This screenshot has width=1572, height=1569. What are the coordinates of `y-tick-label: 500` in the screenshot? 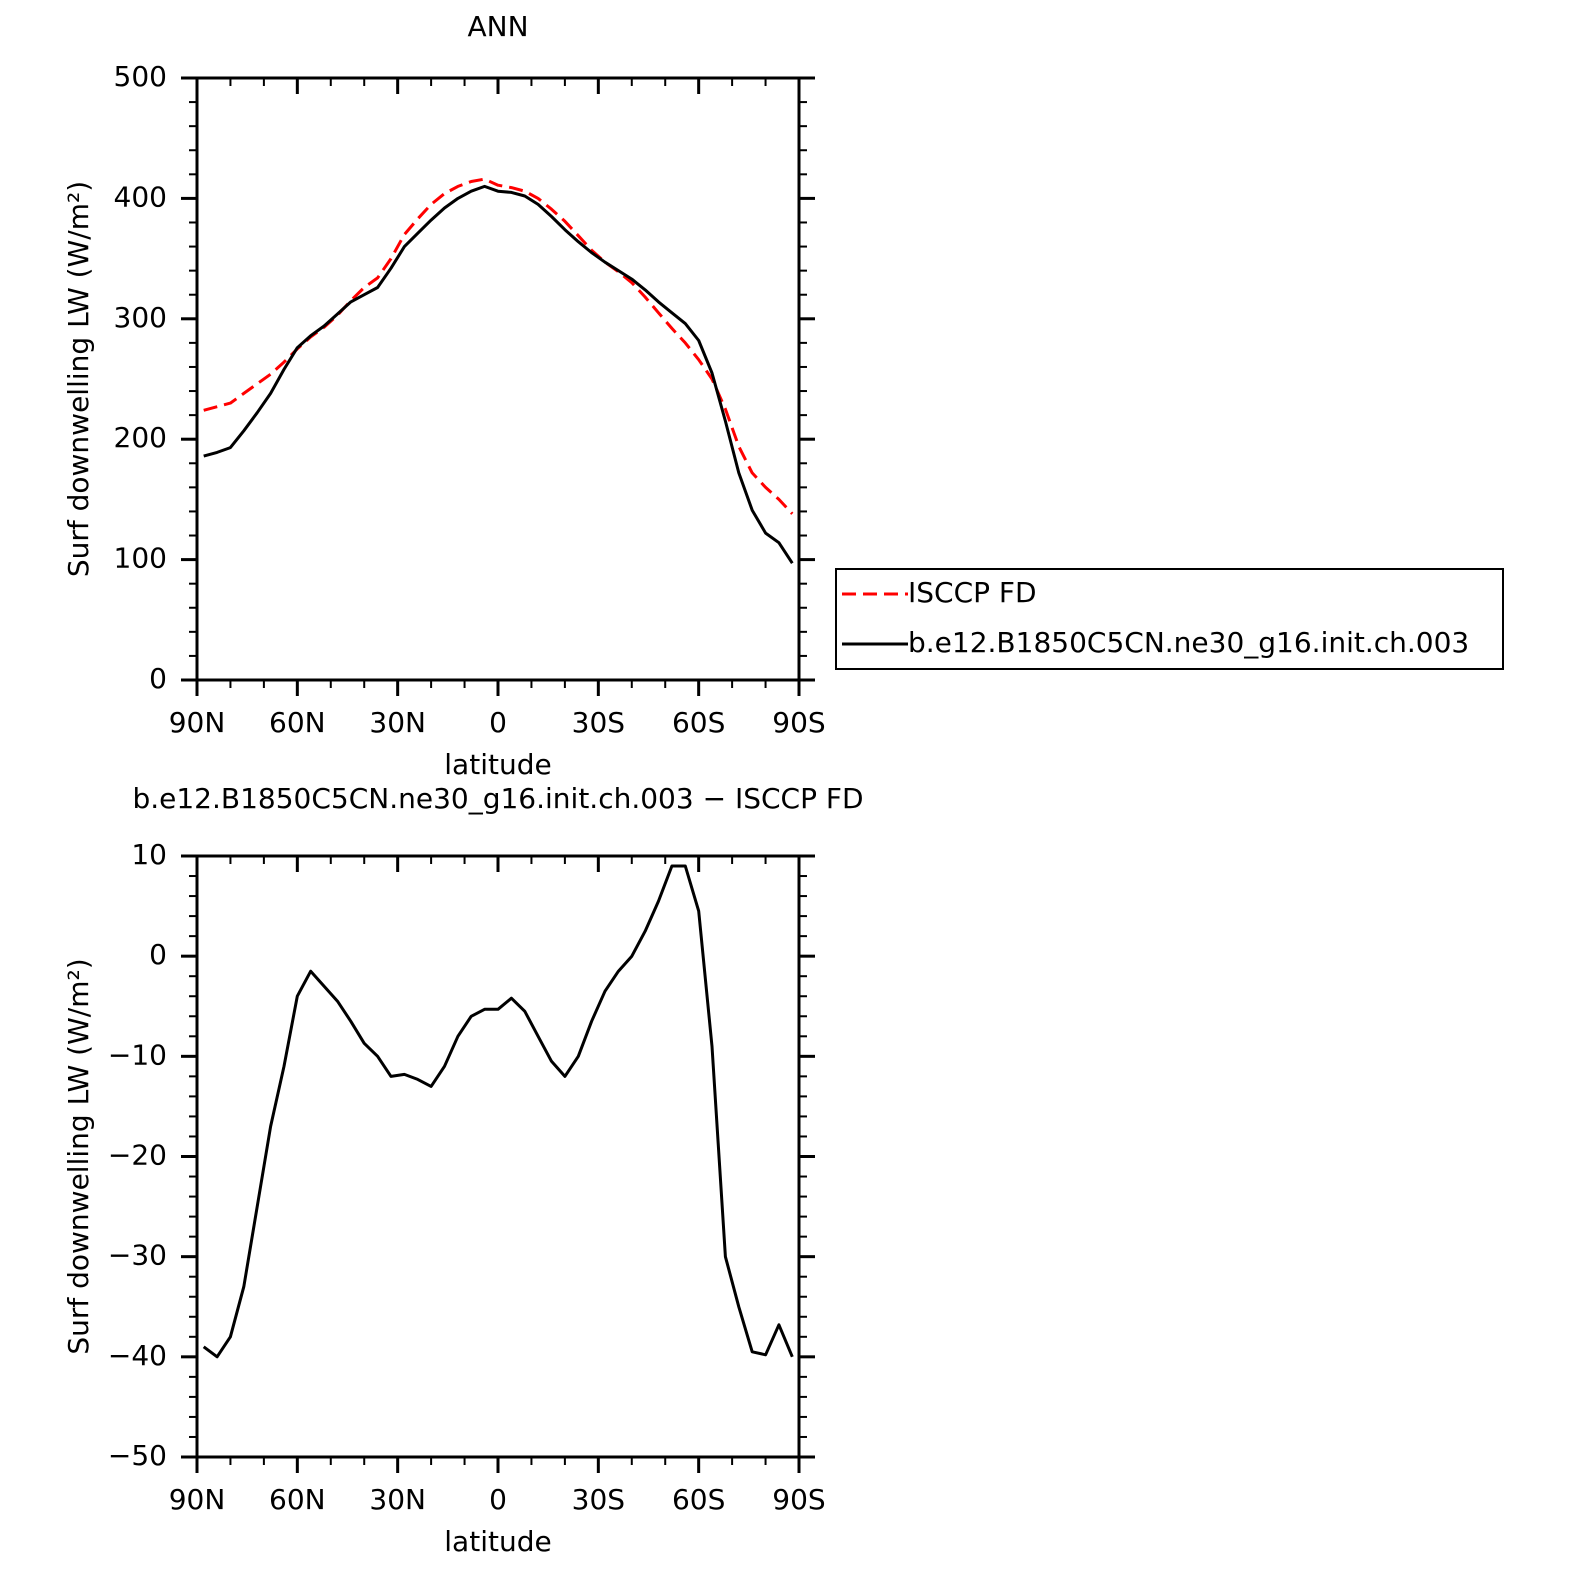 It's located at (140, 76).